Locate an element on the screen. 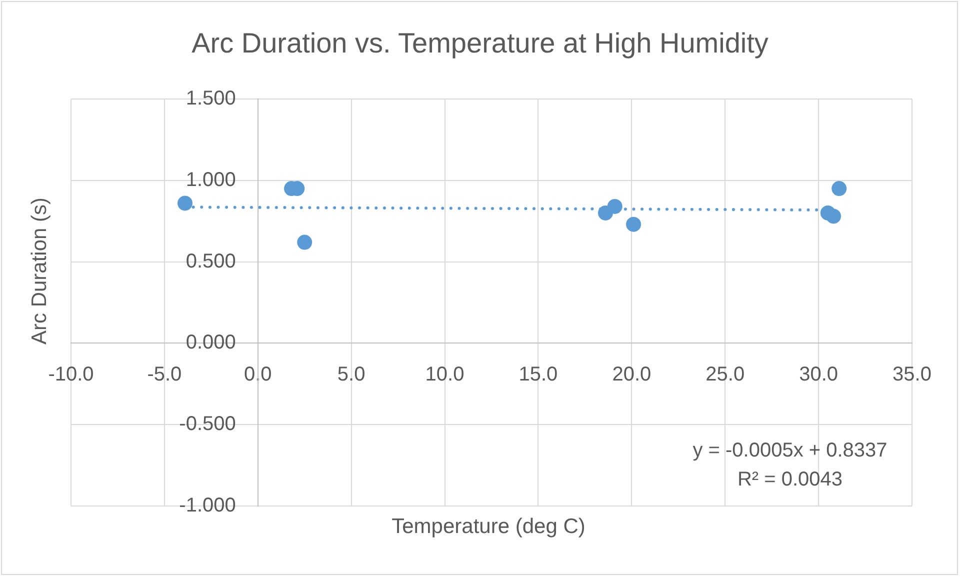 Image resolution: width=960 pixels, height=577 pixels. y-tick-label: 1.000 is located at coordinates (211, 179).